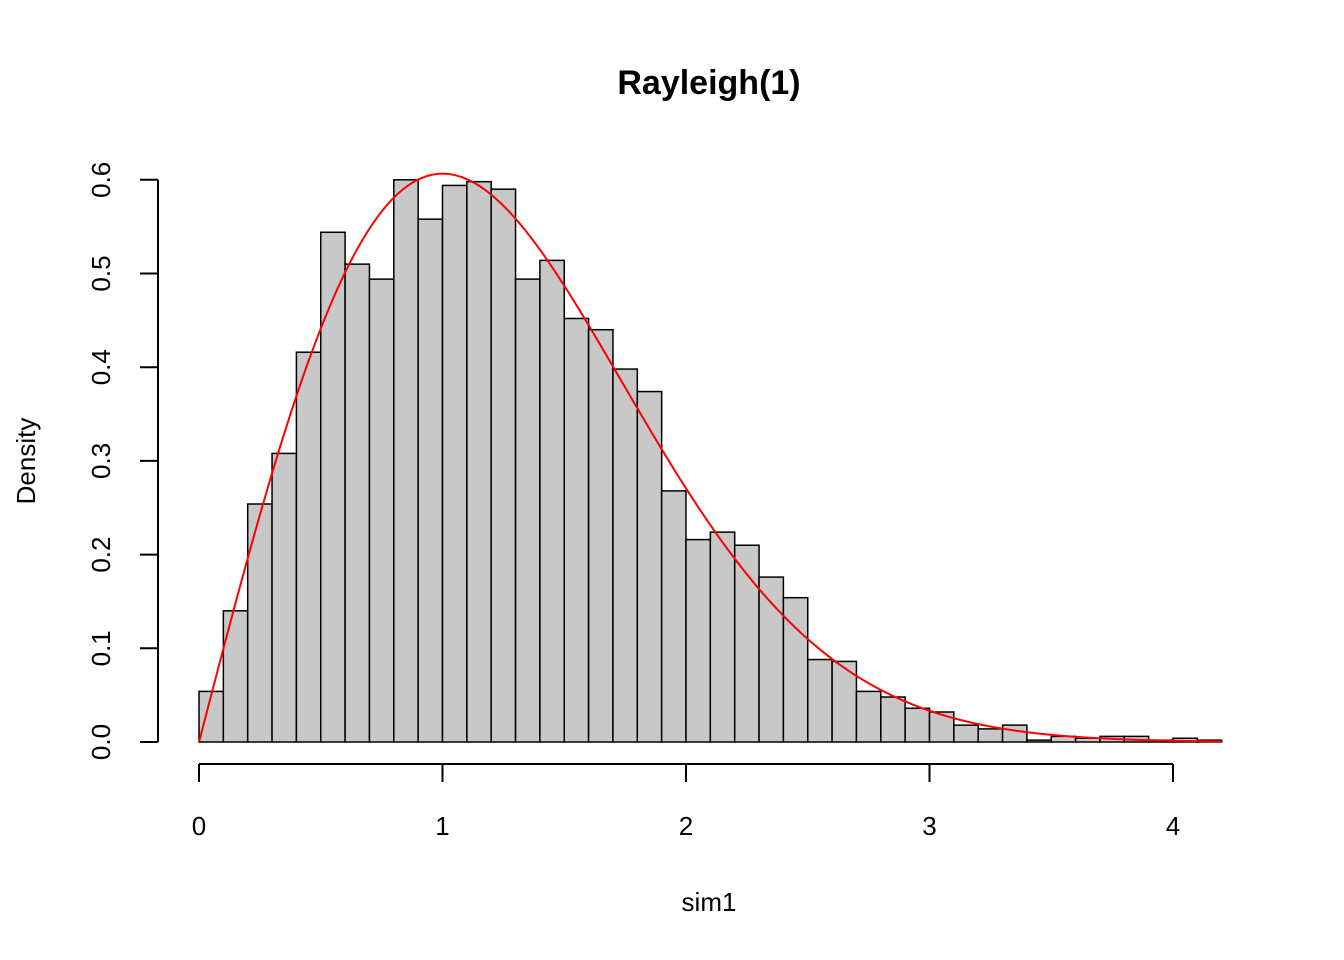  I want to click on y-tick-label: 0.2, so click(101, 555).